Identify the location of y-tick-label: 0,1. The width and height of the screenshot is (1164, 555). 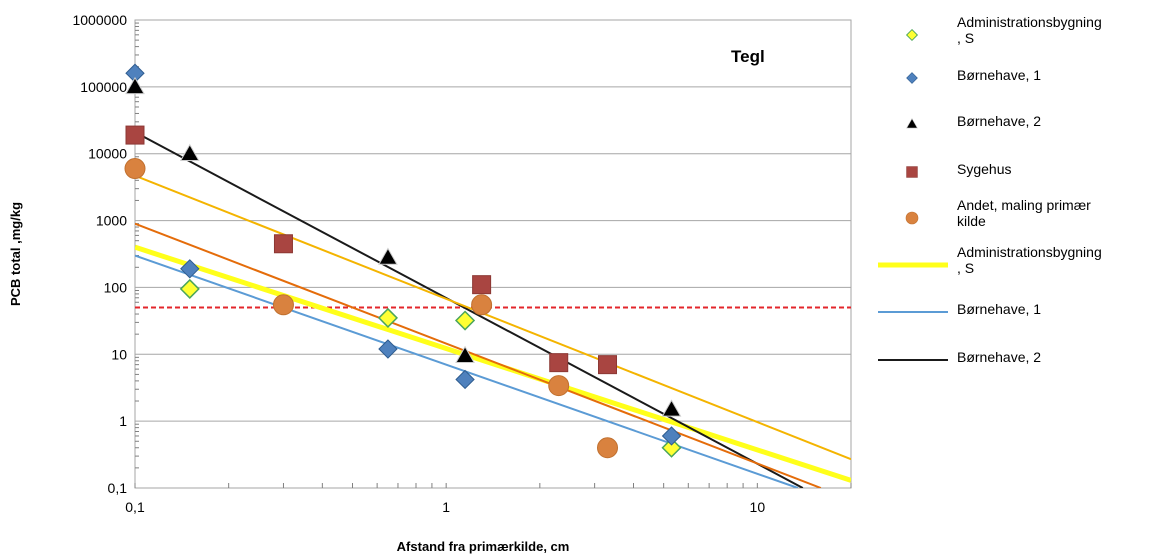
(118, 488).